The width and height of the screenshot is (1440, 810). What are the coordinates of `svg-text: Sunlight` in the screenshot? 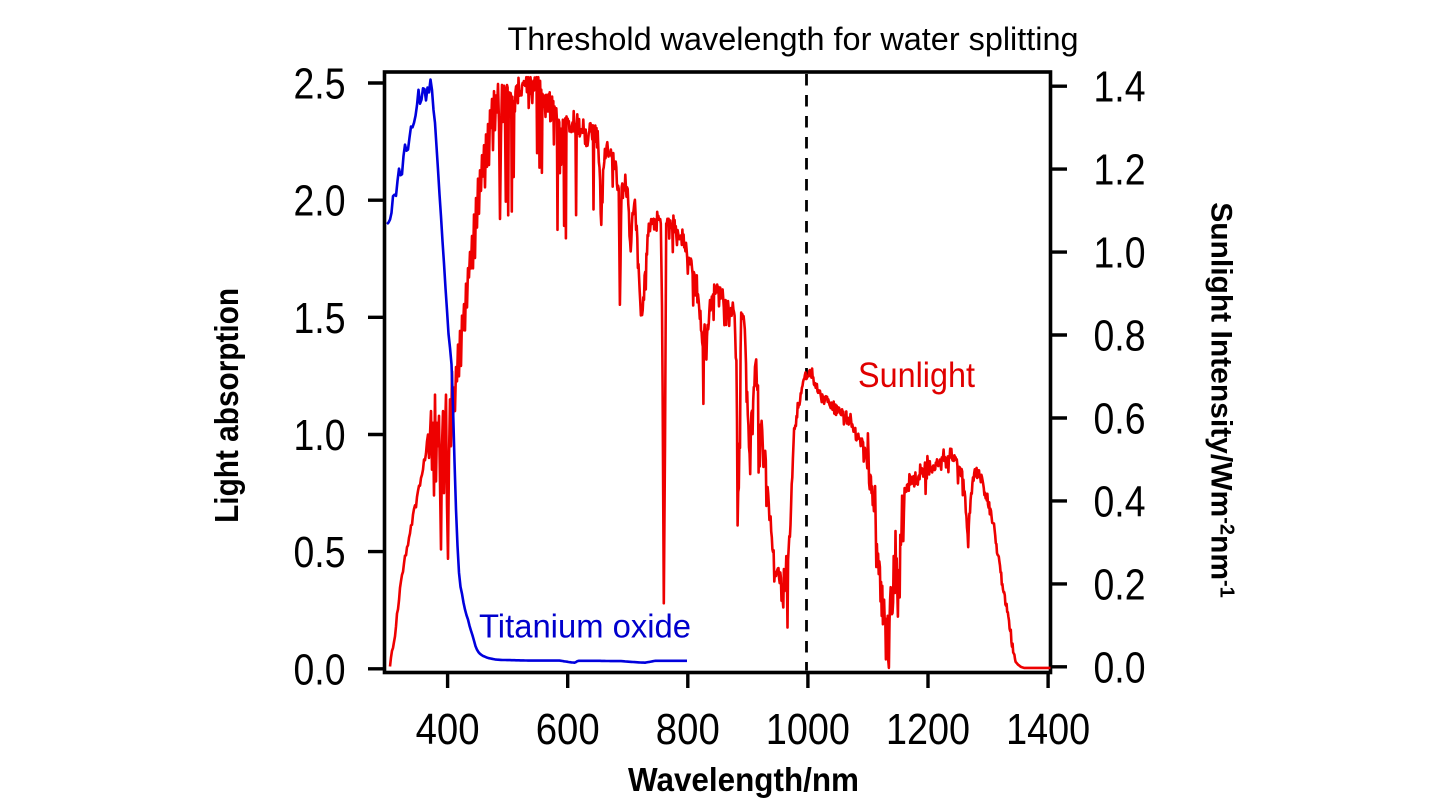 It's located at (916, 375).